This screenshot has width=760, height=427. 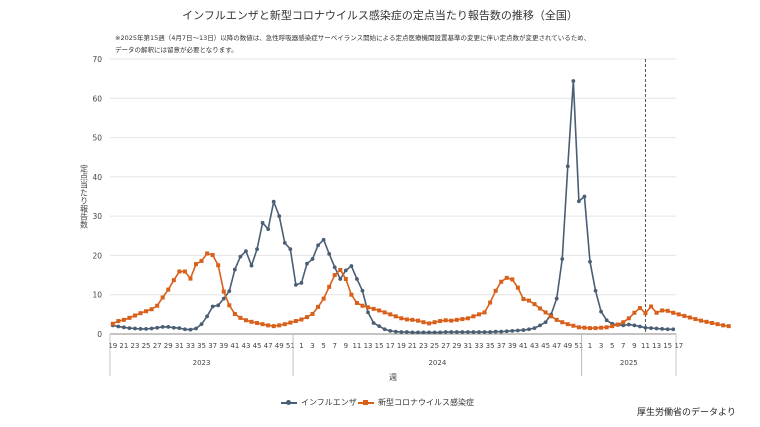 What do you see at coordinates (346, 346) in the screenshot?
I see `x-tick-label: 9` at bounding box center [346, 346].